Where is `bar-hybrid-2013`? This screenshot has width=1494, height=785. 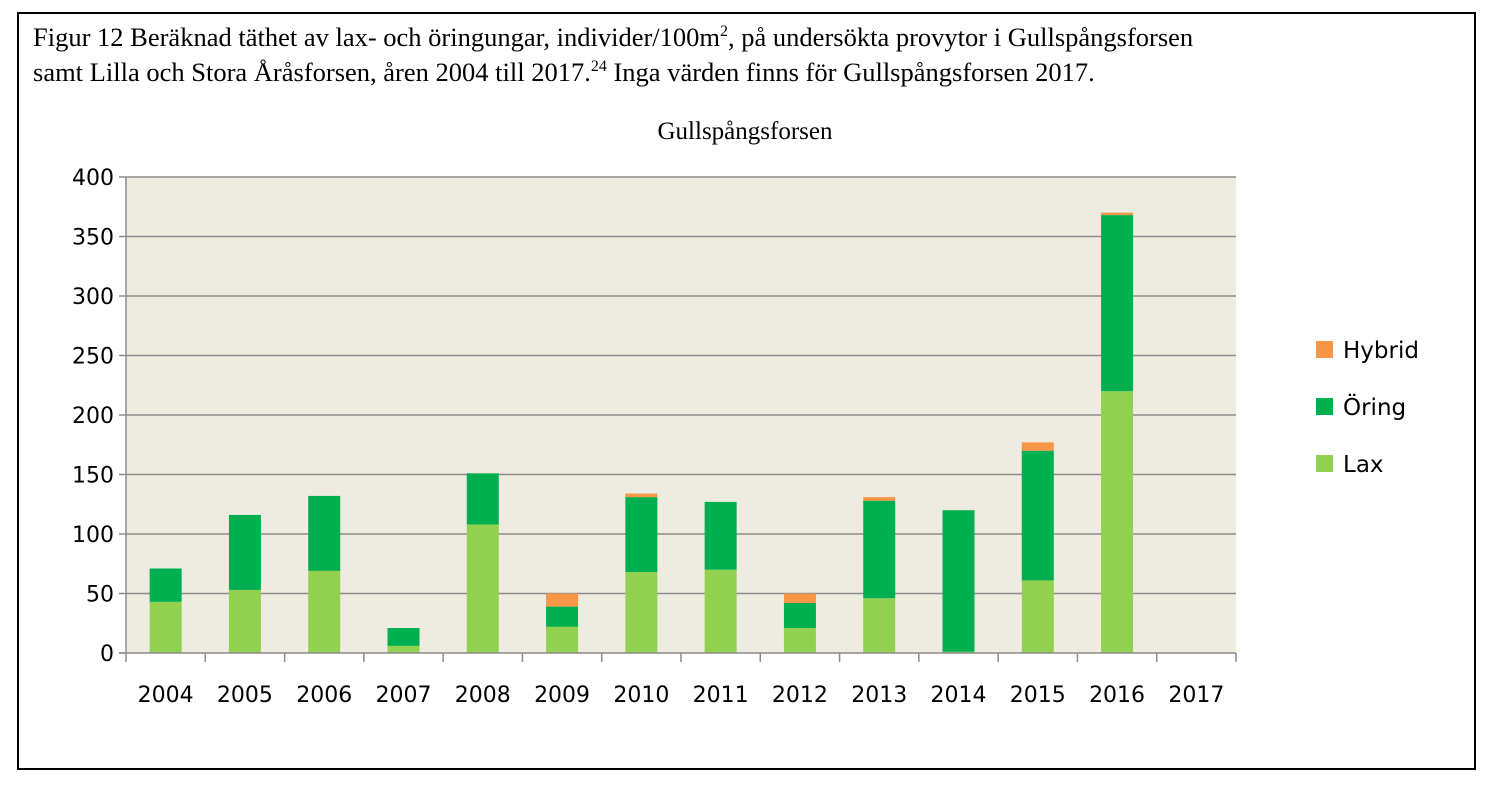
bar-hybrid-2013 is located at coordinates (879, 499).